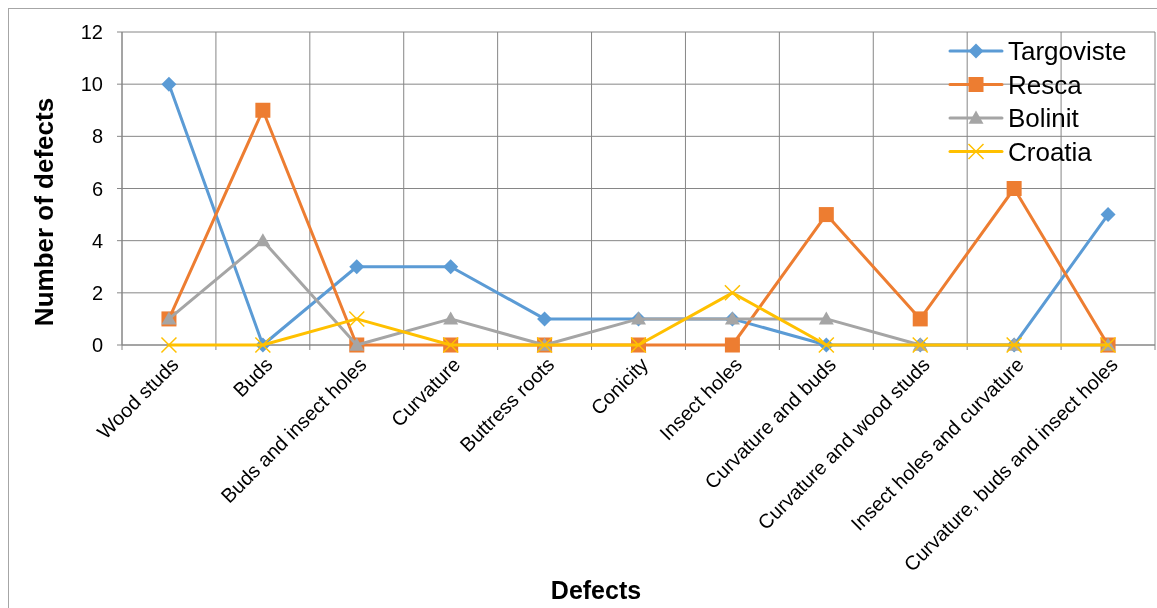 Image resolution: width=1157 pixels, height=608 pixels. I want to click on legend-label: Bolinit, so click(1044, 118).